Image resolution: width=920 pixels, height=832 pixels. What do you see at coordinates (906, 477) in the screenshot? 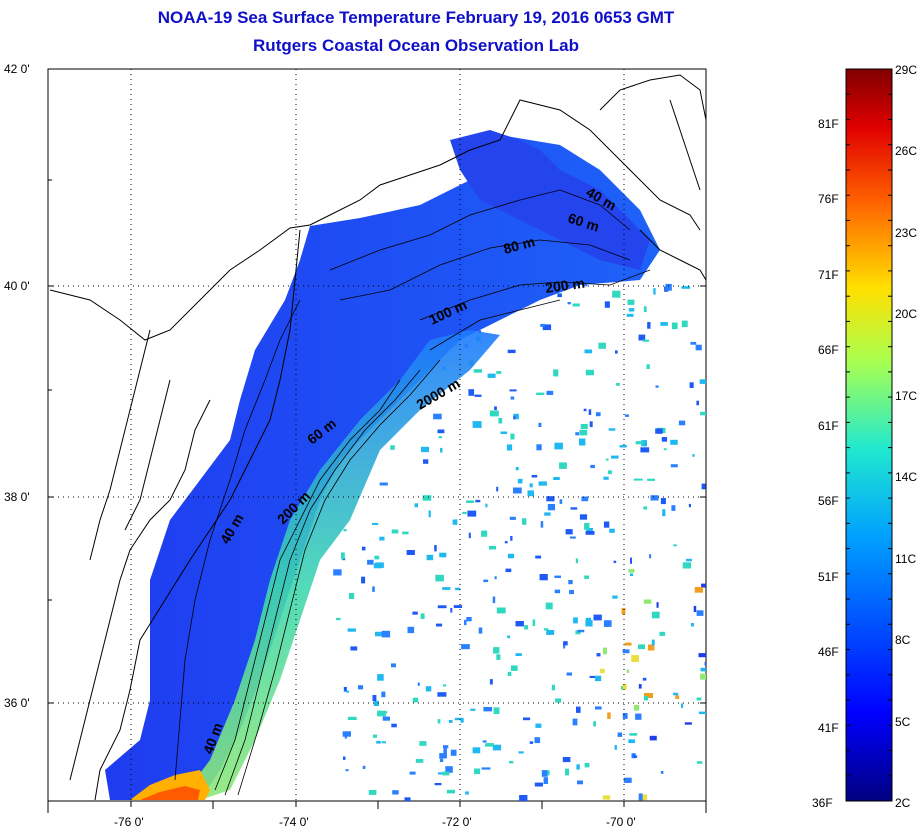
I see `colorbar-c-label: 14C` at bounding box center [906, 477].